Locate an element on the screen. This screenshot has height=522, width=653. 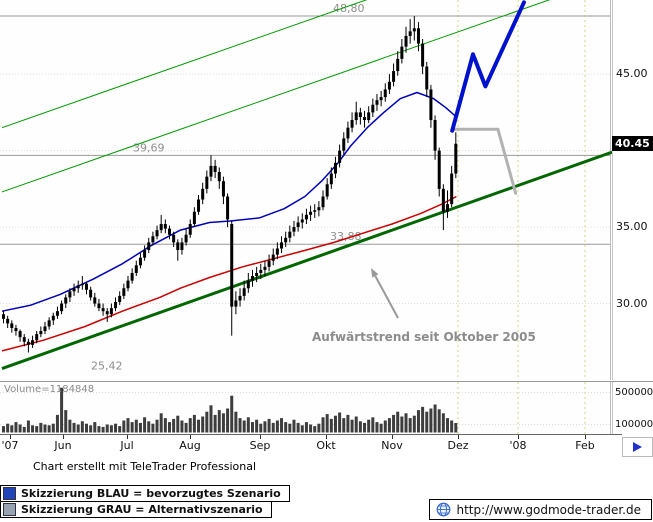
price-axis-label: 30.00 is located at coordinates (632, 303).